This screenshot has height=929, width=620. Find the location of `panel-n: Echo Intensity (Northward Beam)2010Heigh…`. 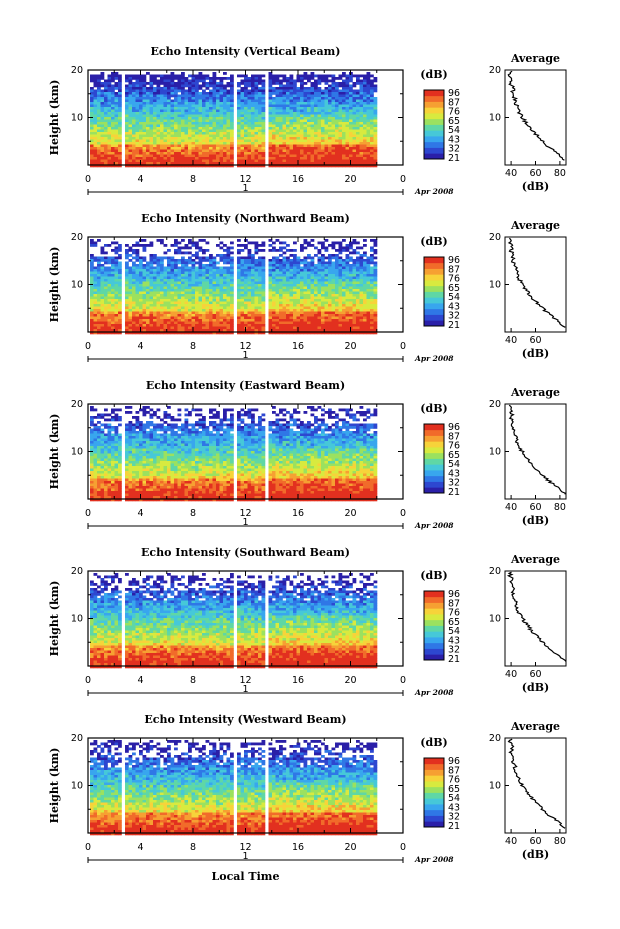

panel-n: Echo Intensity (Northward Beam)2010Heigh… is located at coordinates (307, 287).